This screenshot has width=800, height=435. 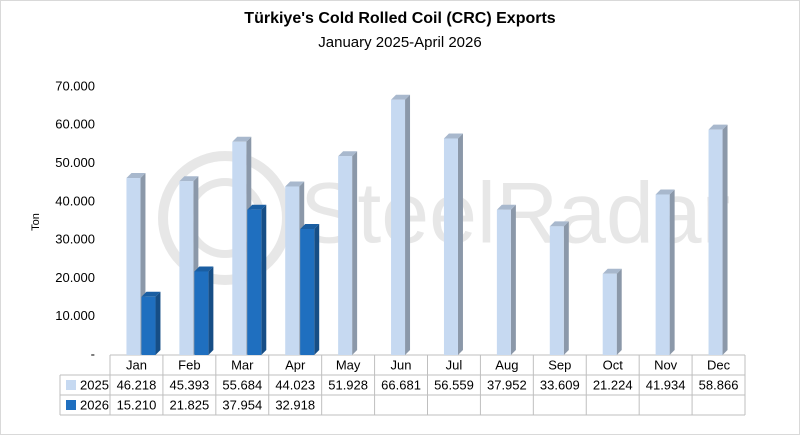 What do you see at coordinates (666, 384) in the screenshot?
I see `table-value: 41.934` at bounding box center [666, 384].